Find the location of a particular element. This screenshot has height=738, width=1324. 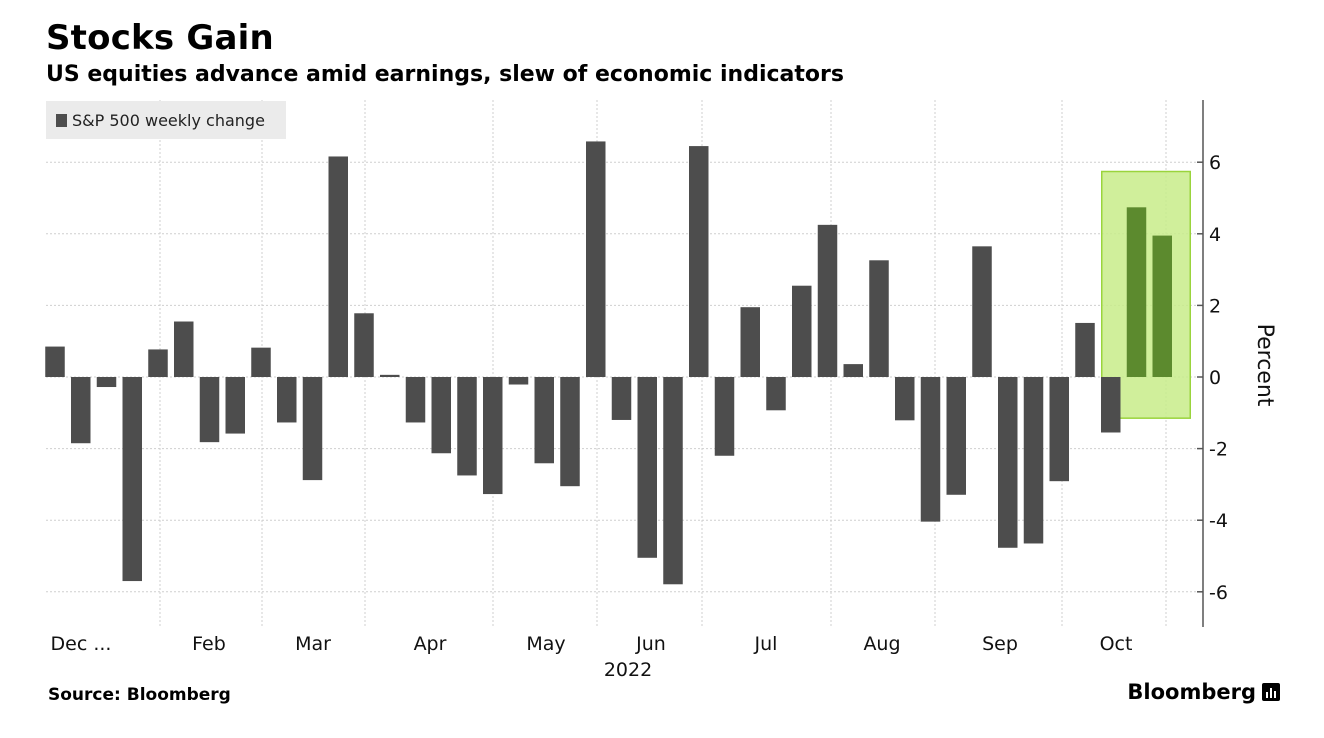

brand-logo: Bloomberg is located at coordinates (1203, 692).